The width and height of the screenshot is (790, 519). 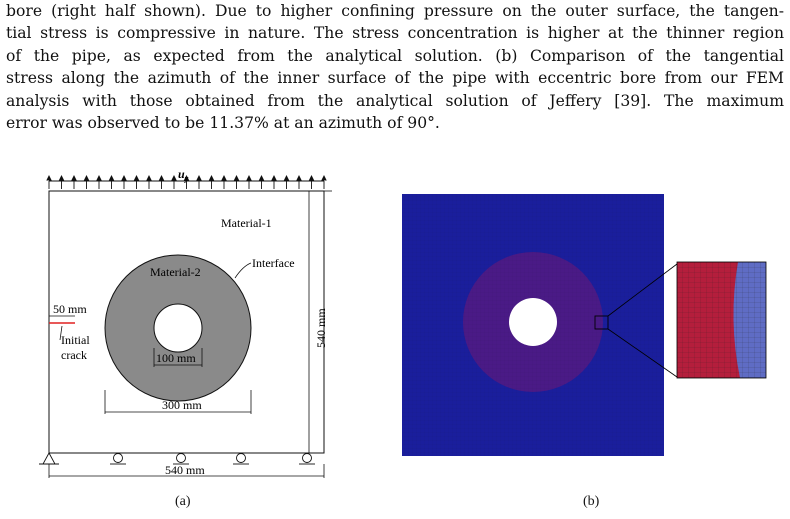 What do you see at coordinates (321, 328) in the screenshot?
I see `height-dim-label: 540 mm` at bounding box center [321, 328].